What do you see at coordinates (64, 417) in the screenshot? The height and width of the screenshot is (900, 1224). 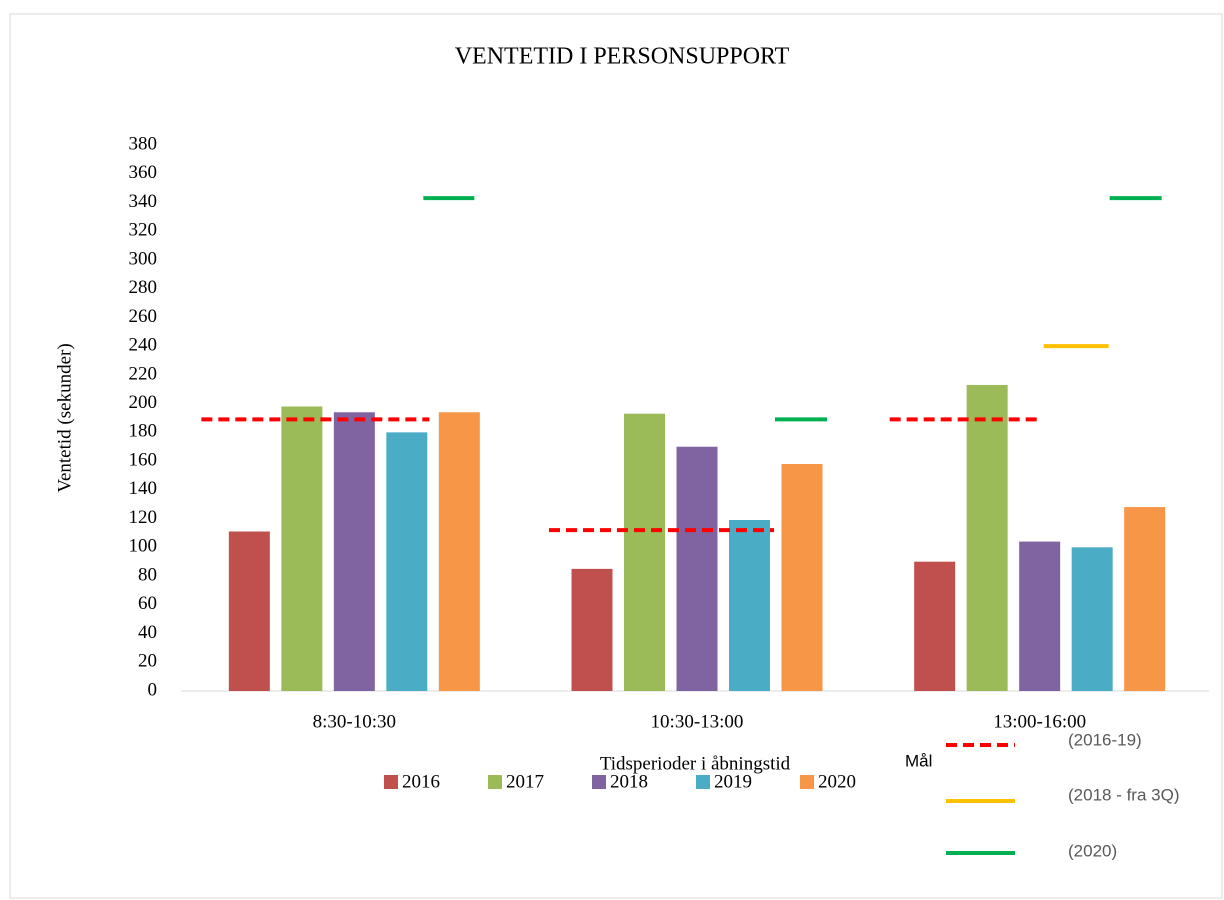 I see `y-axis-label: Ventetid (sekunder)` at bounding box center [64, 417].